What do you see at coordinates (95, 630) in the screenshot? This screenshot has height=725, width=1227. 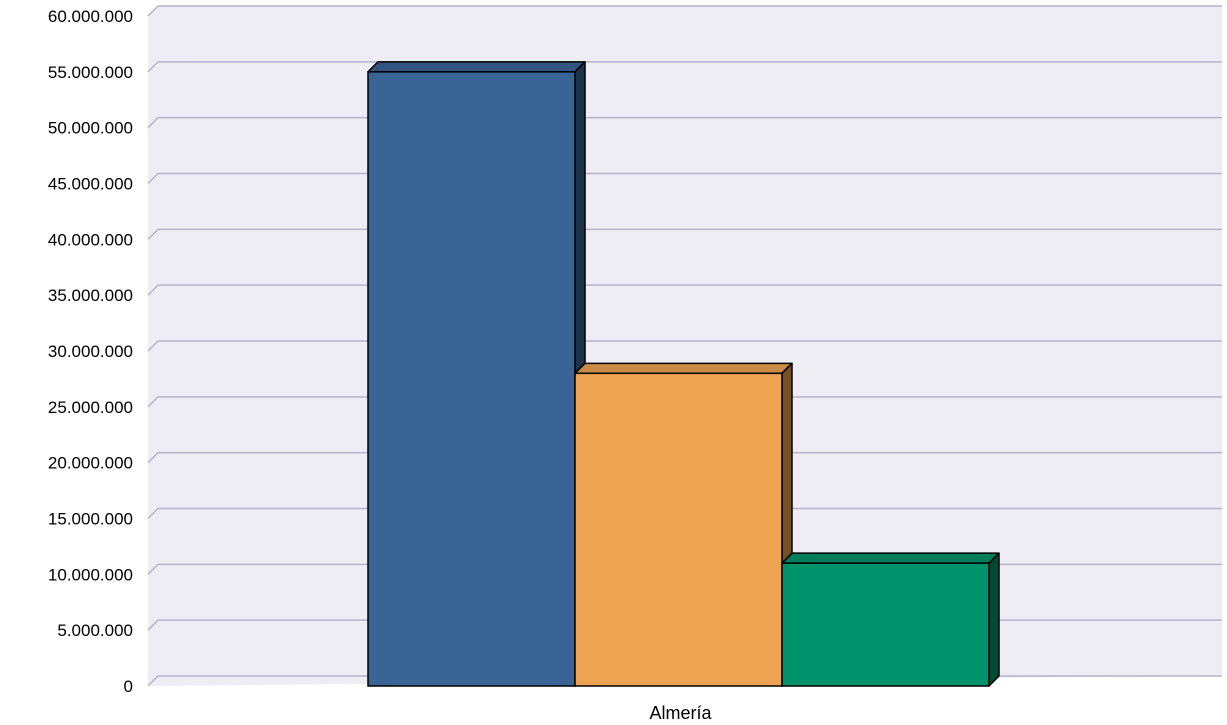 I see `y-tick-label: 5.000.000` at bounding box center [95, 630].